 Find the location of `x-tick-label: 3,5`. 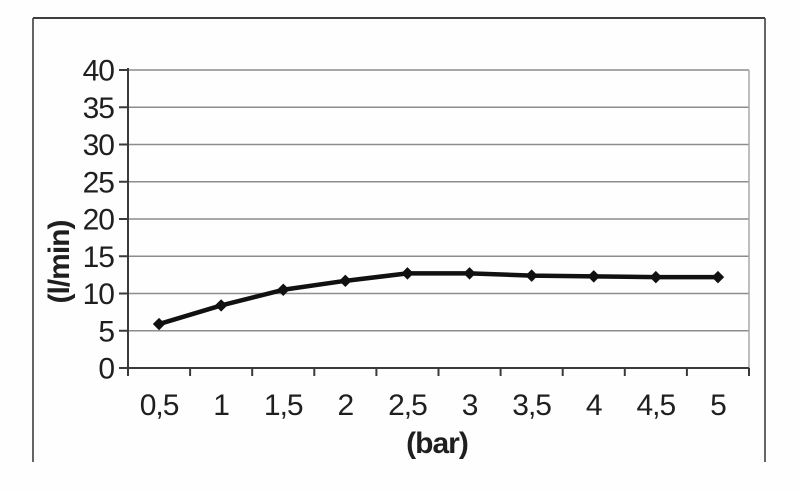

x-tick-label: 3,5 is located at coordinates (531, 405).